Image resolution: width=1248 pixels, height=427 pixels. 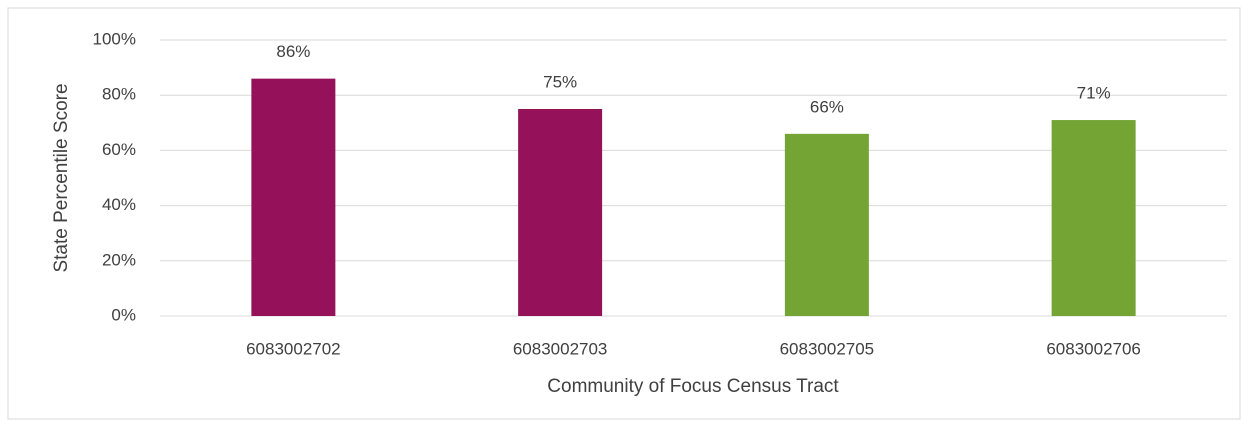 I want to click on y-axis-title: State Percentile Score, so click(x=61, y=177).